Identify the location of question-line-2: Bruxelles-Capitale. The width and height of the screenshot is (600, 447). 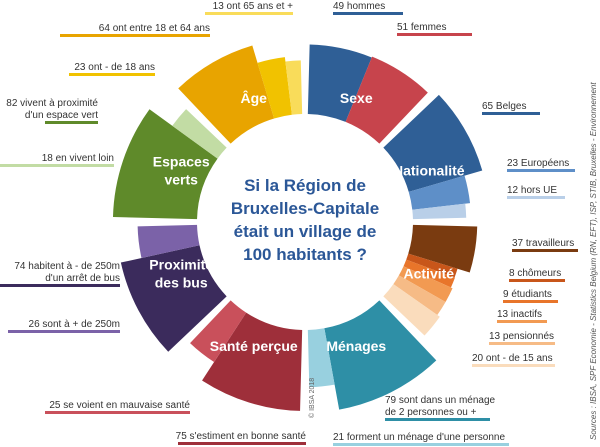
(305, 208).